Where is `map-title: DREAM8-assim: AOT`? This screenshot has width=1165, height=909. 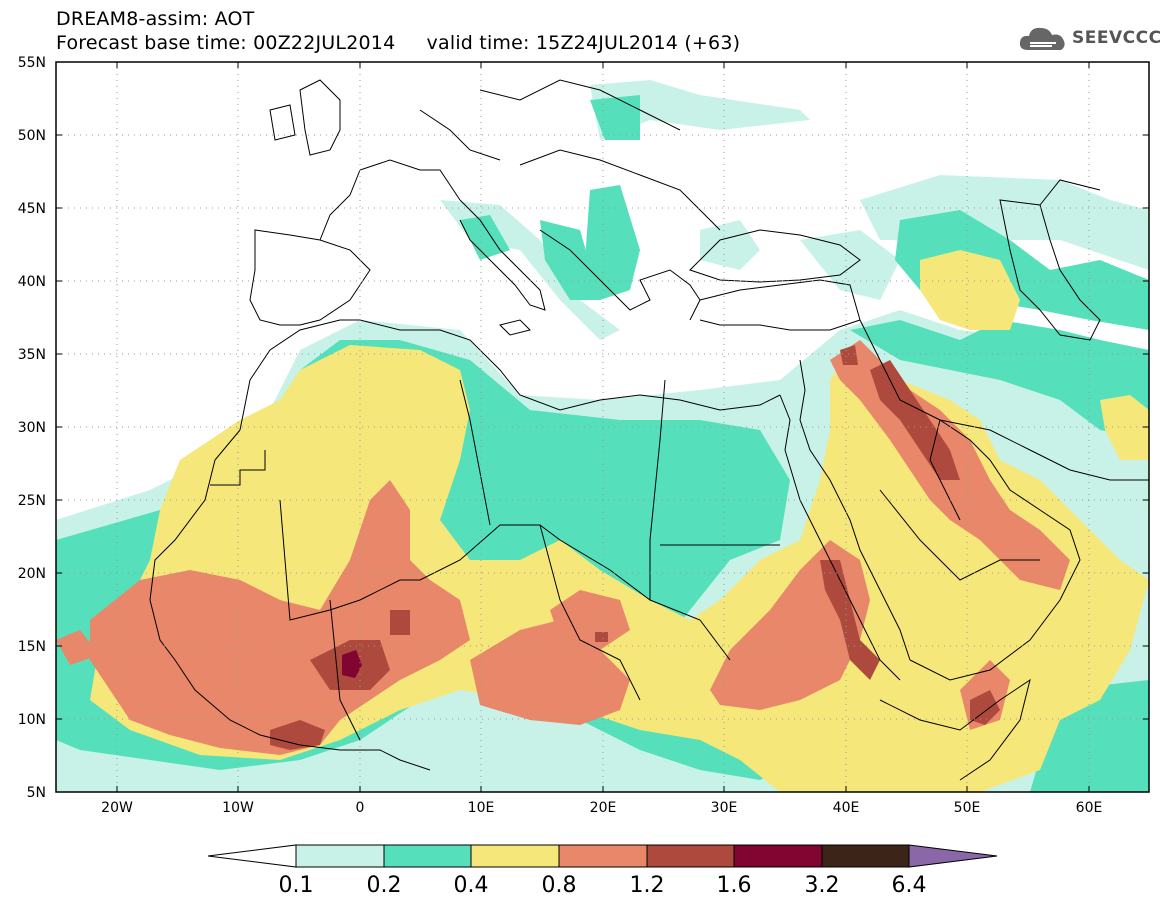 map-title: DREAM8-assim: AOT is located at coordinates (155, 19).